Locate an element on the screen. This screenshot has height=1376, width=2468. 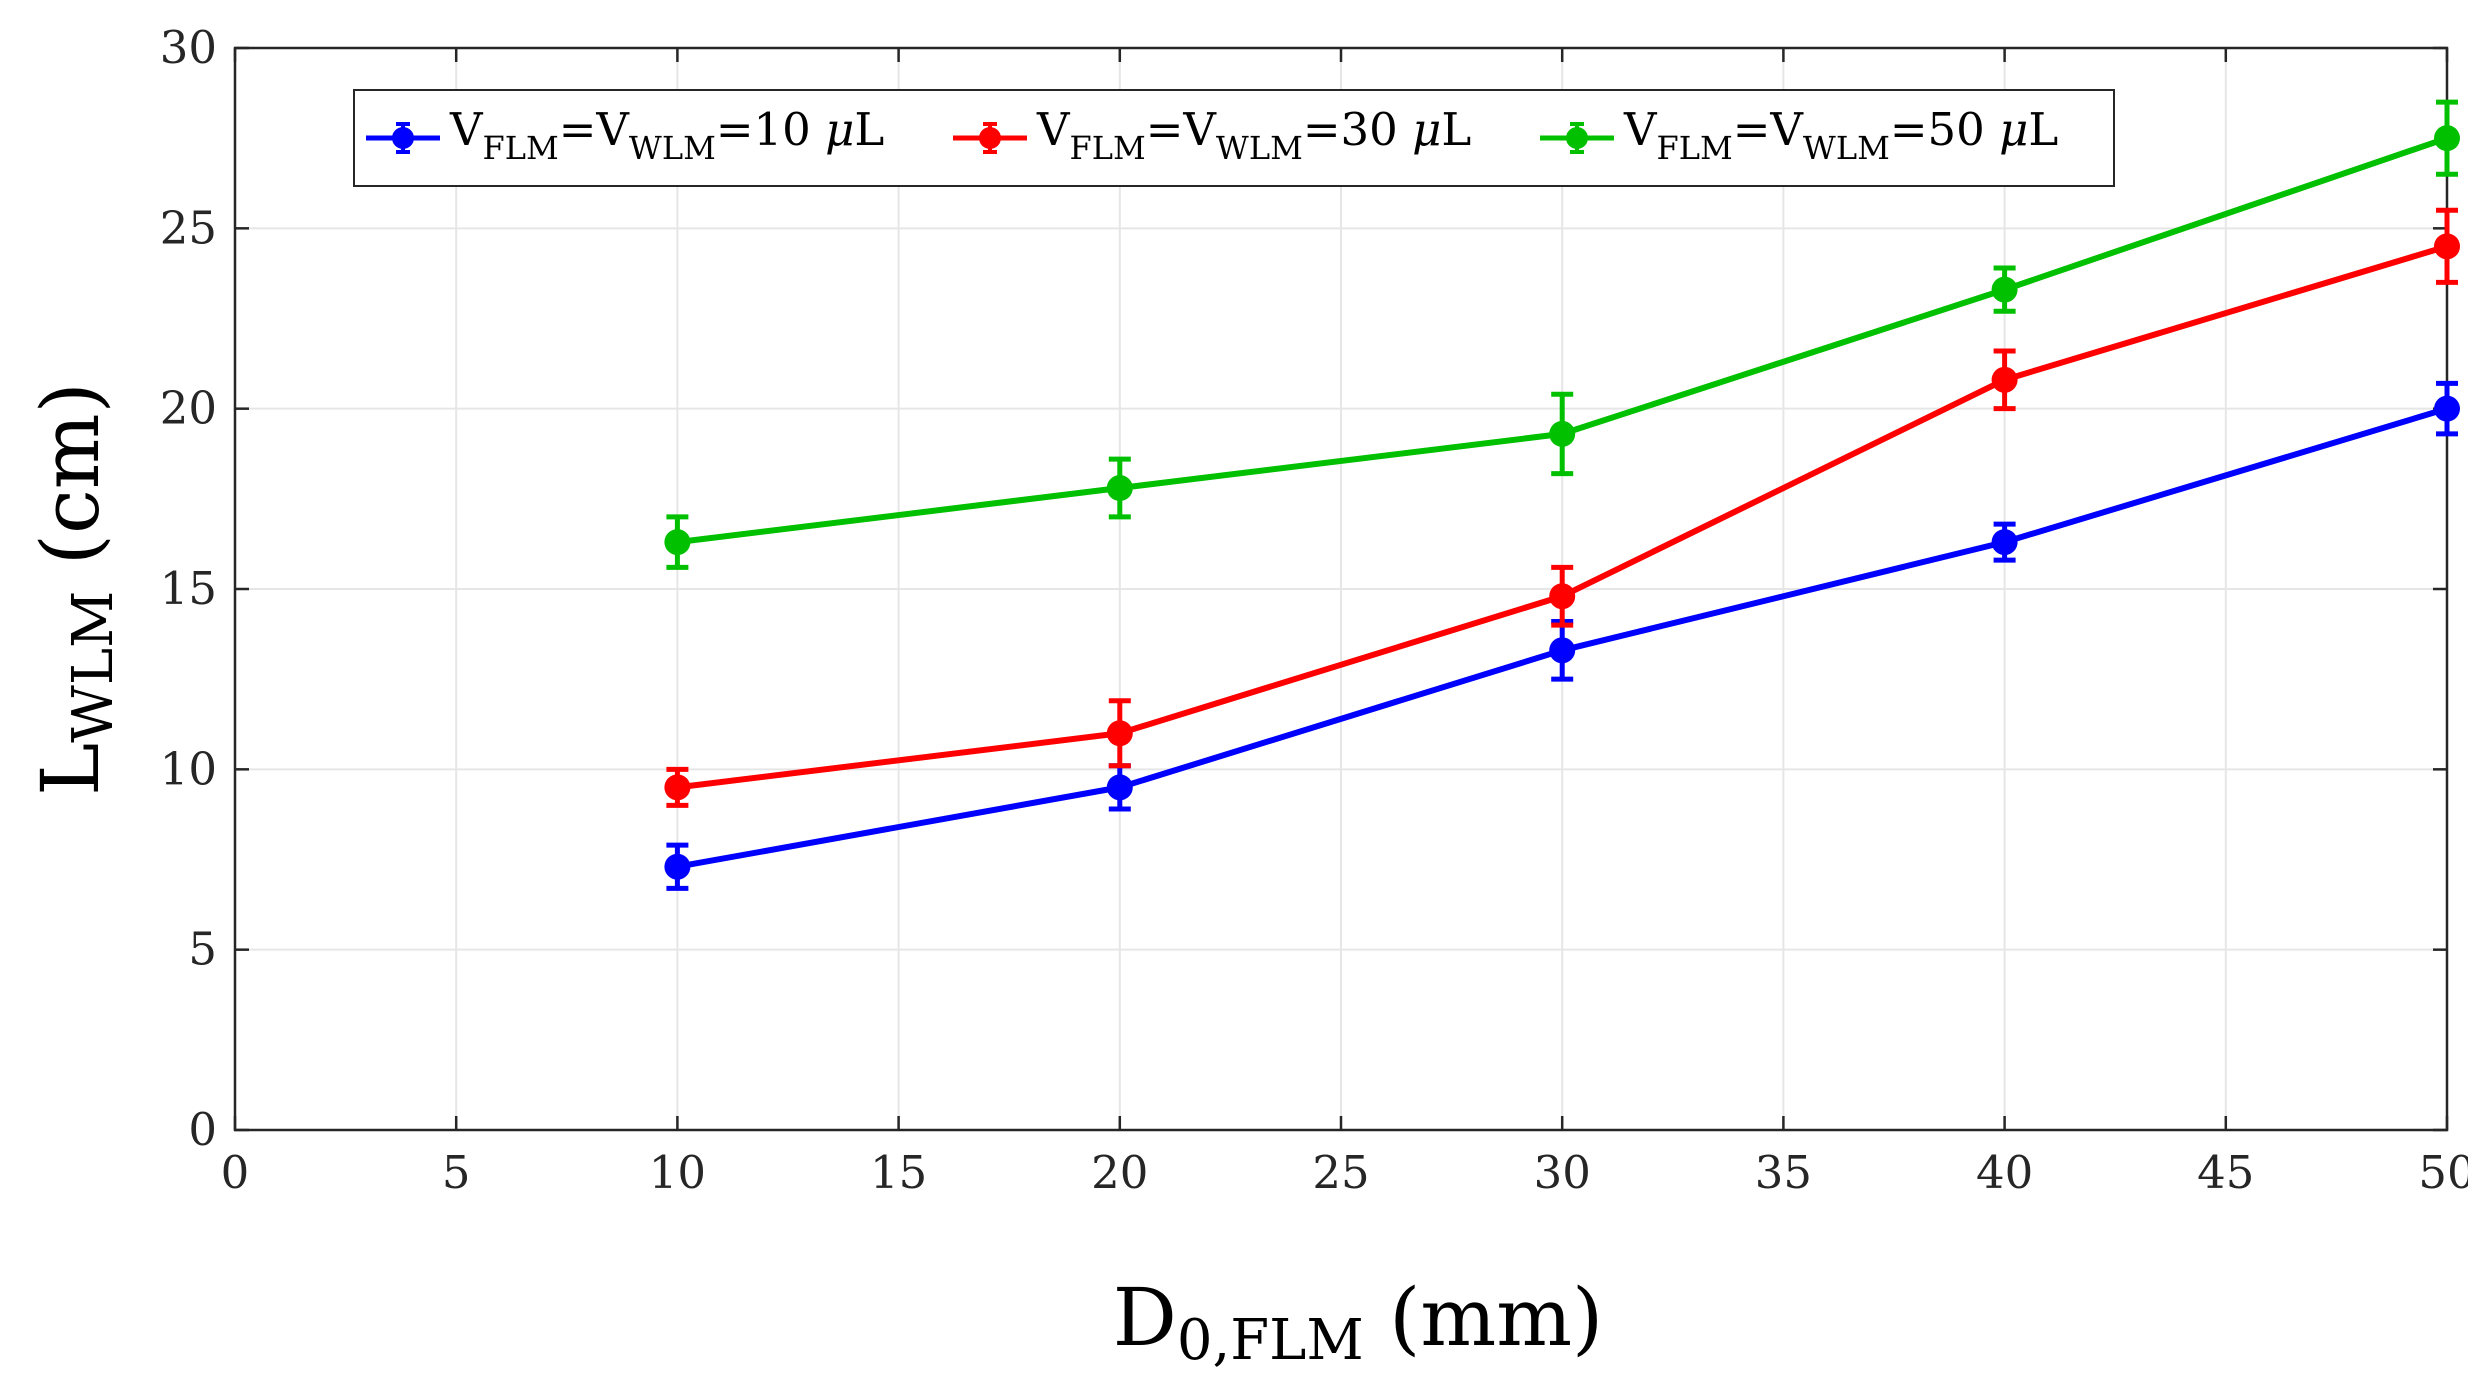
y-tick-label: 25 is located at coordinates (188, 227).